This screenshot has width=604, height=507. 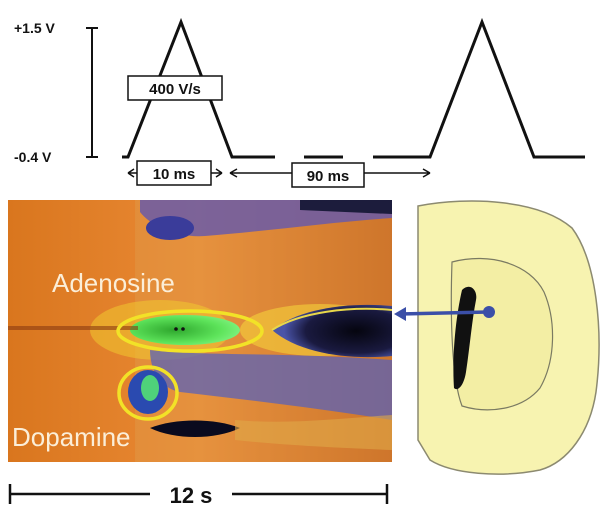 I want to click on duration-arrow-right, so click(x=217, y=173).